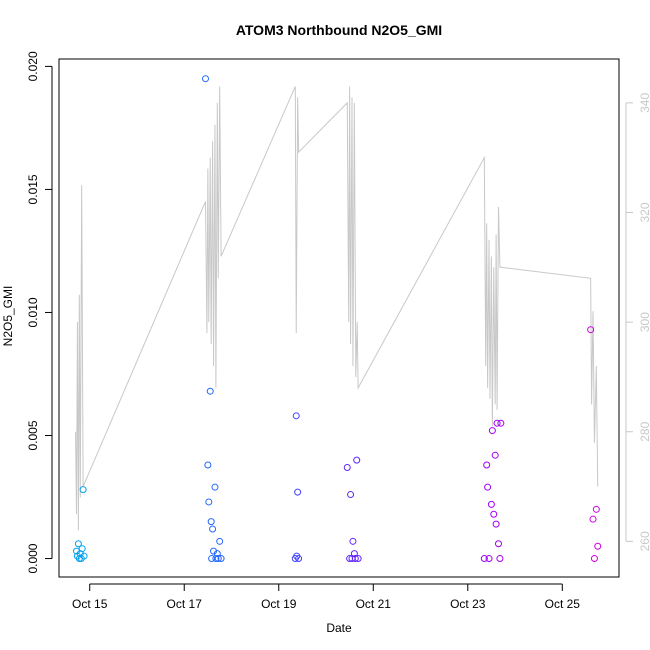  What do you see at coordinates (33, 558) in the screenshot?
I see `y-tick-label: 0.000` at bounding box center [33, 558].